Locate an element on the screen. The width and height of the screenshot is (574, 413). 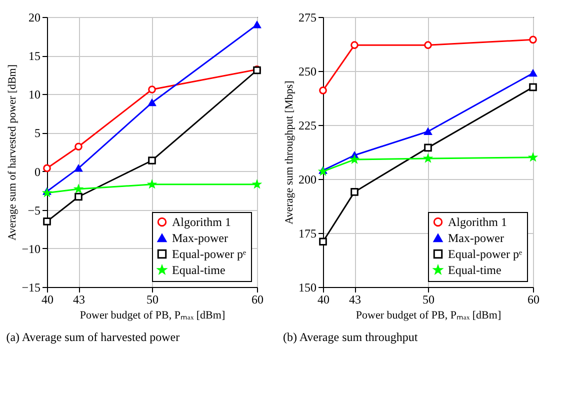
y-tick-label: −15 is located at coordinates (31, 287).